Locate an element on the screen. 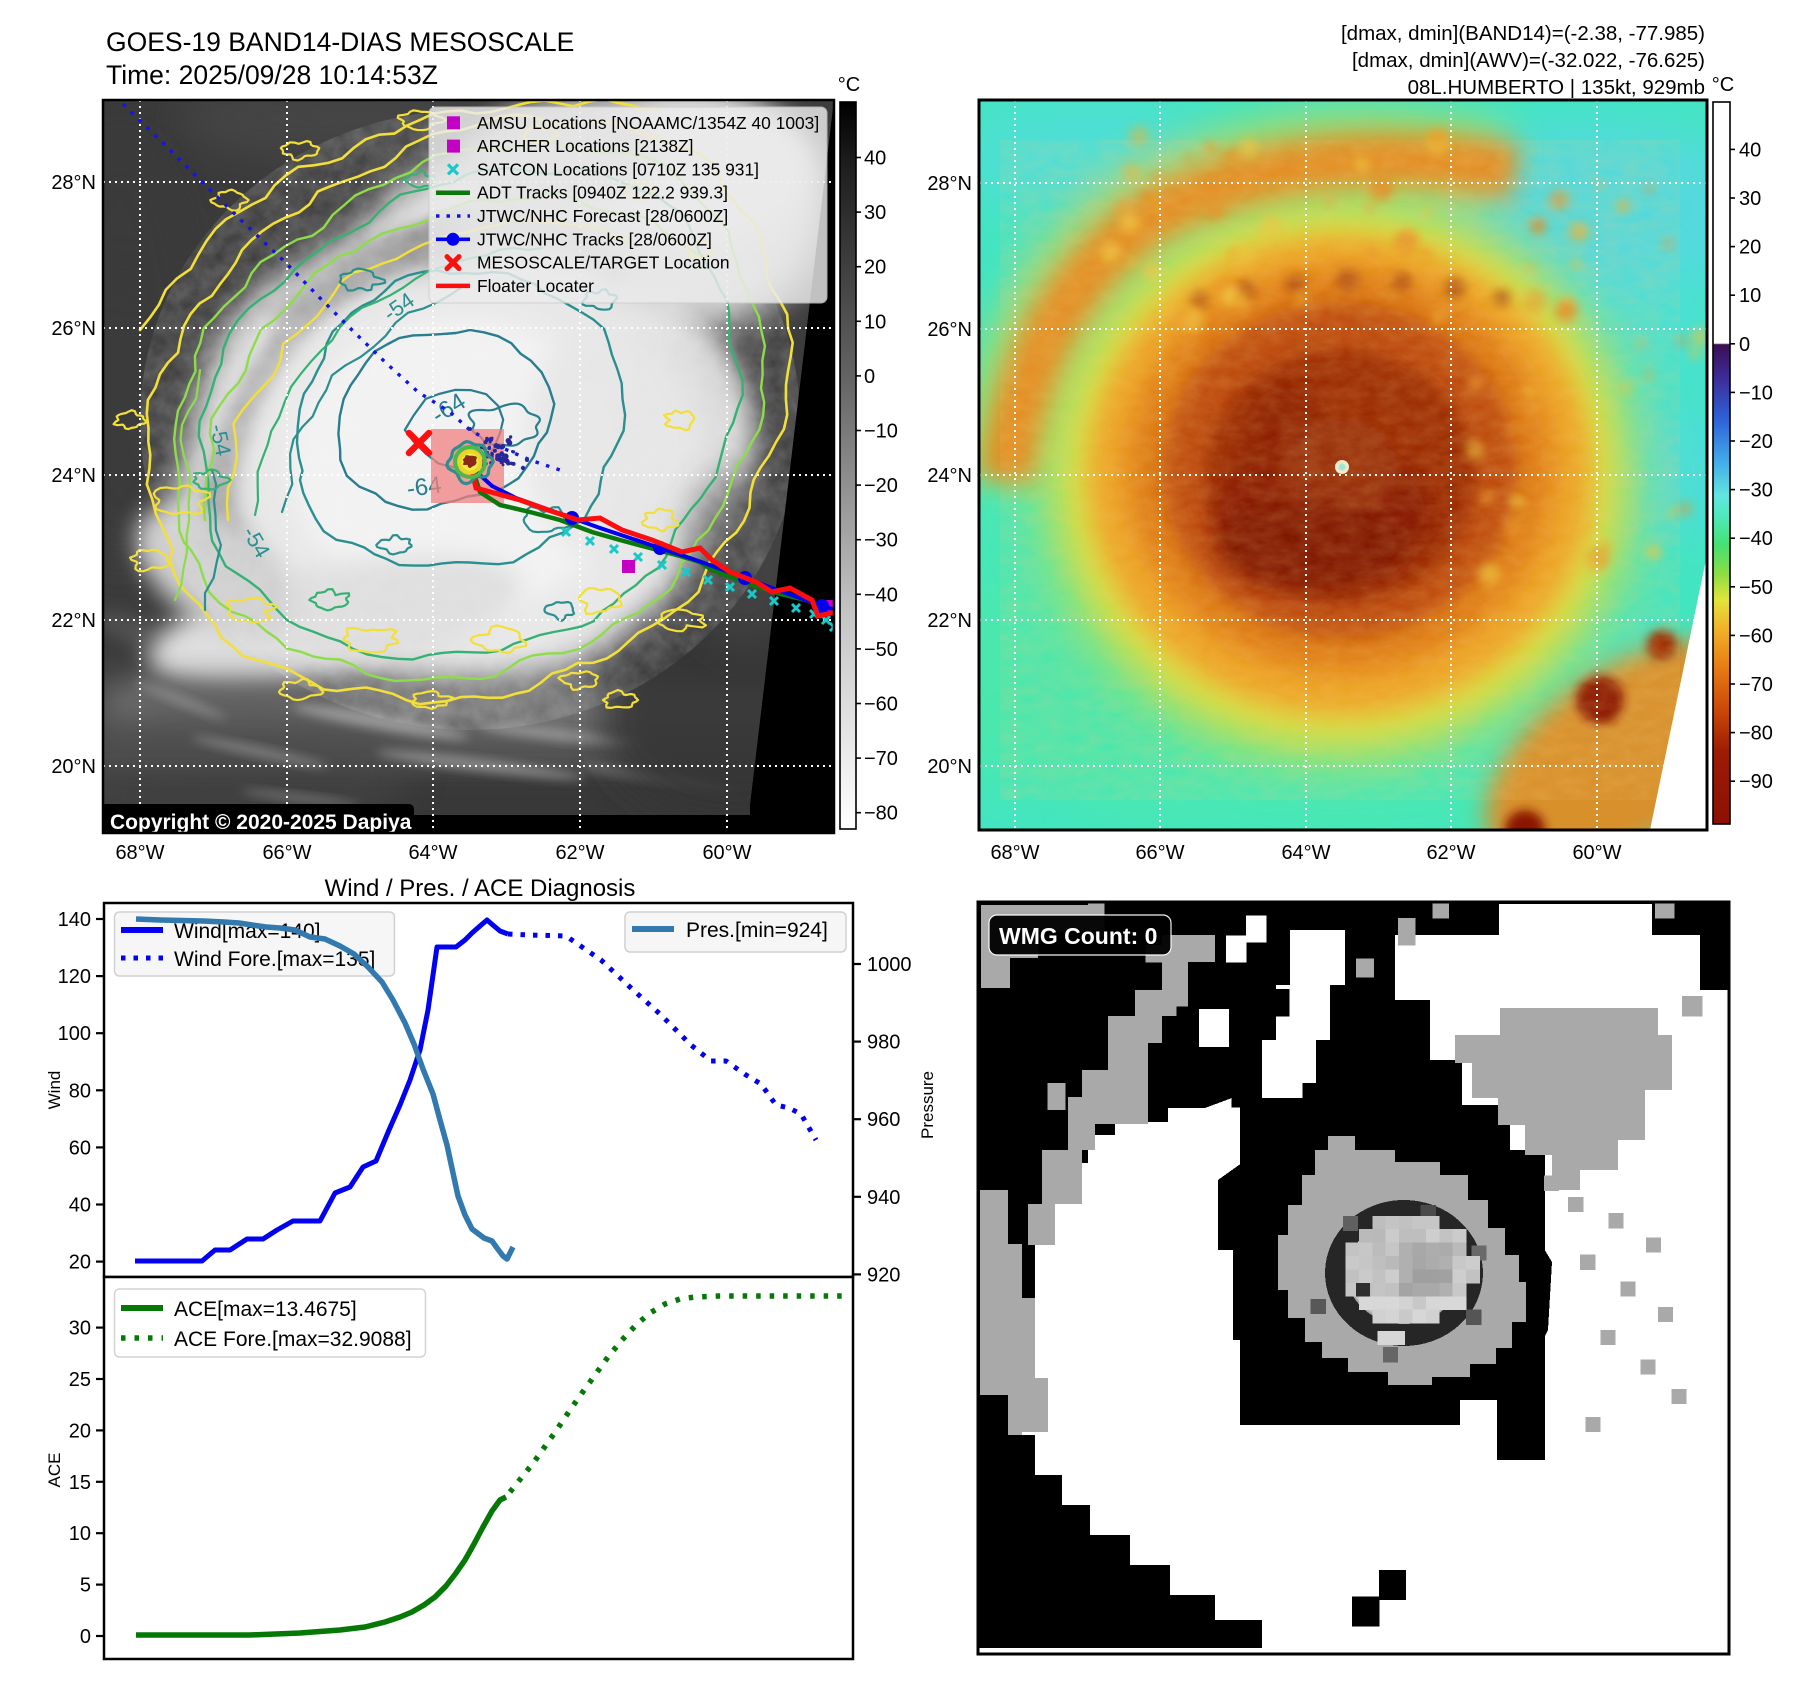 This screenshot has height=1690, width=1797. svg-text: Wind is located at coordinates (54, 1090).